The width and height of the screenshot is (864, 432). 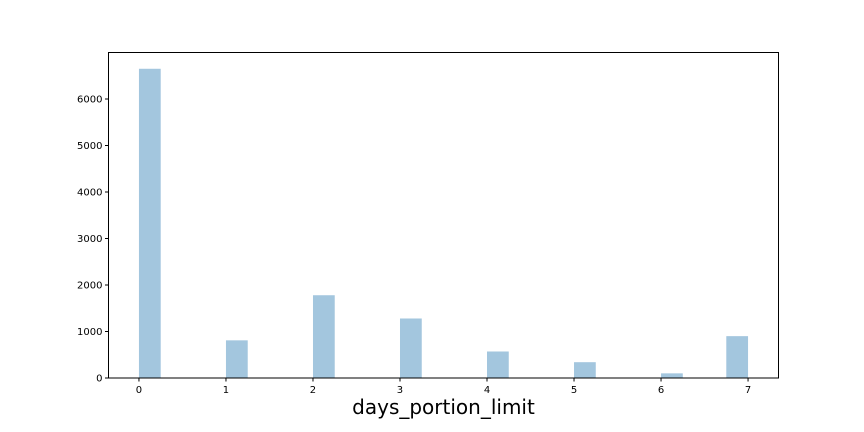 I want to click on y-tick-label: 4000, so click(x=89, y=193).